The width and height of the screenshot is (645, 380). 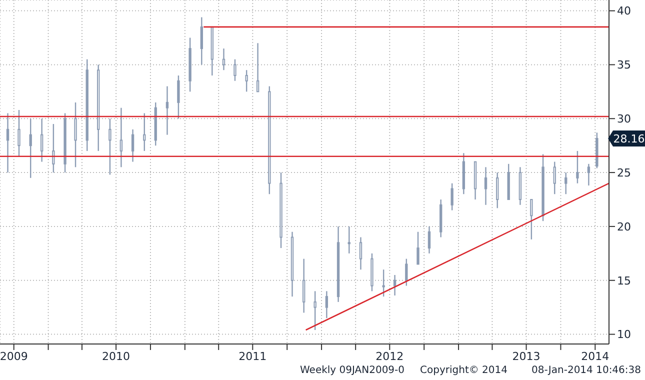 What do you see at coordinates (629, 139) in the screenshot?
I see `text: 28.16` at bounding box center [629, 139].